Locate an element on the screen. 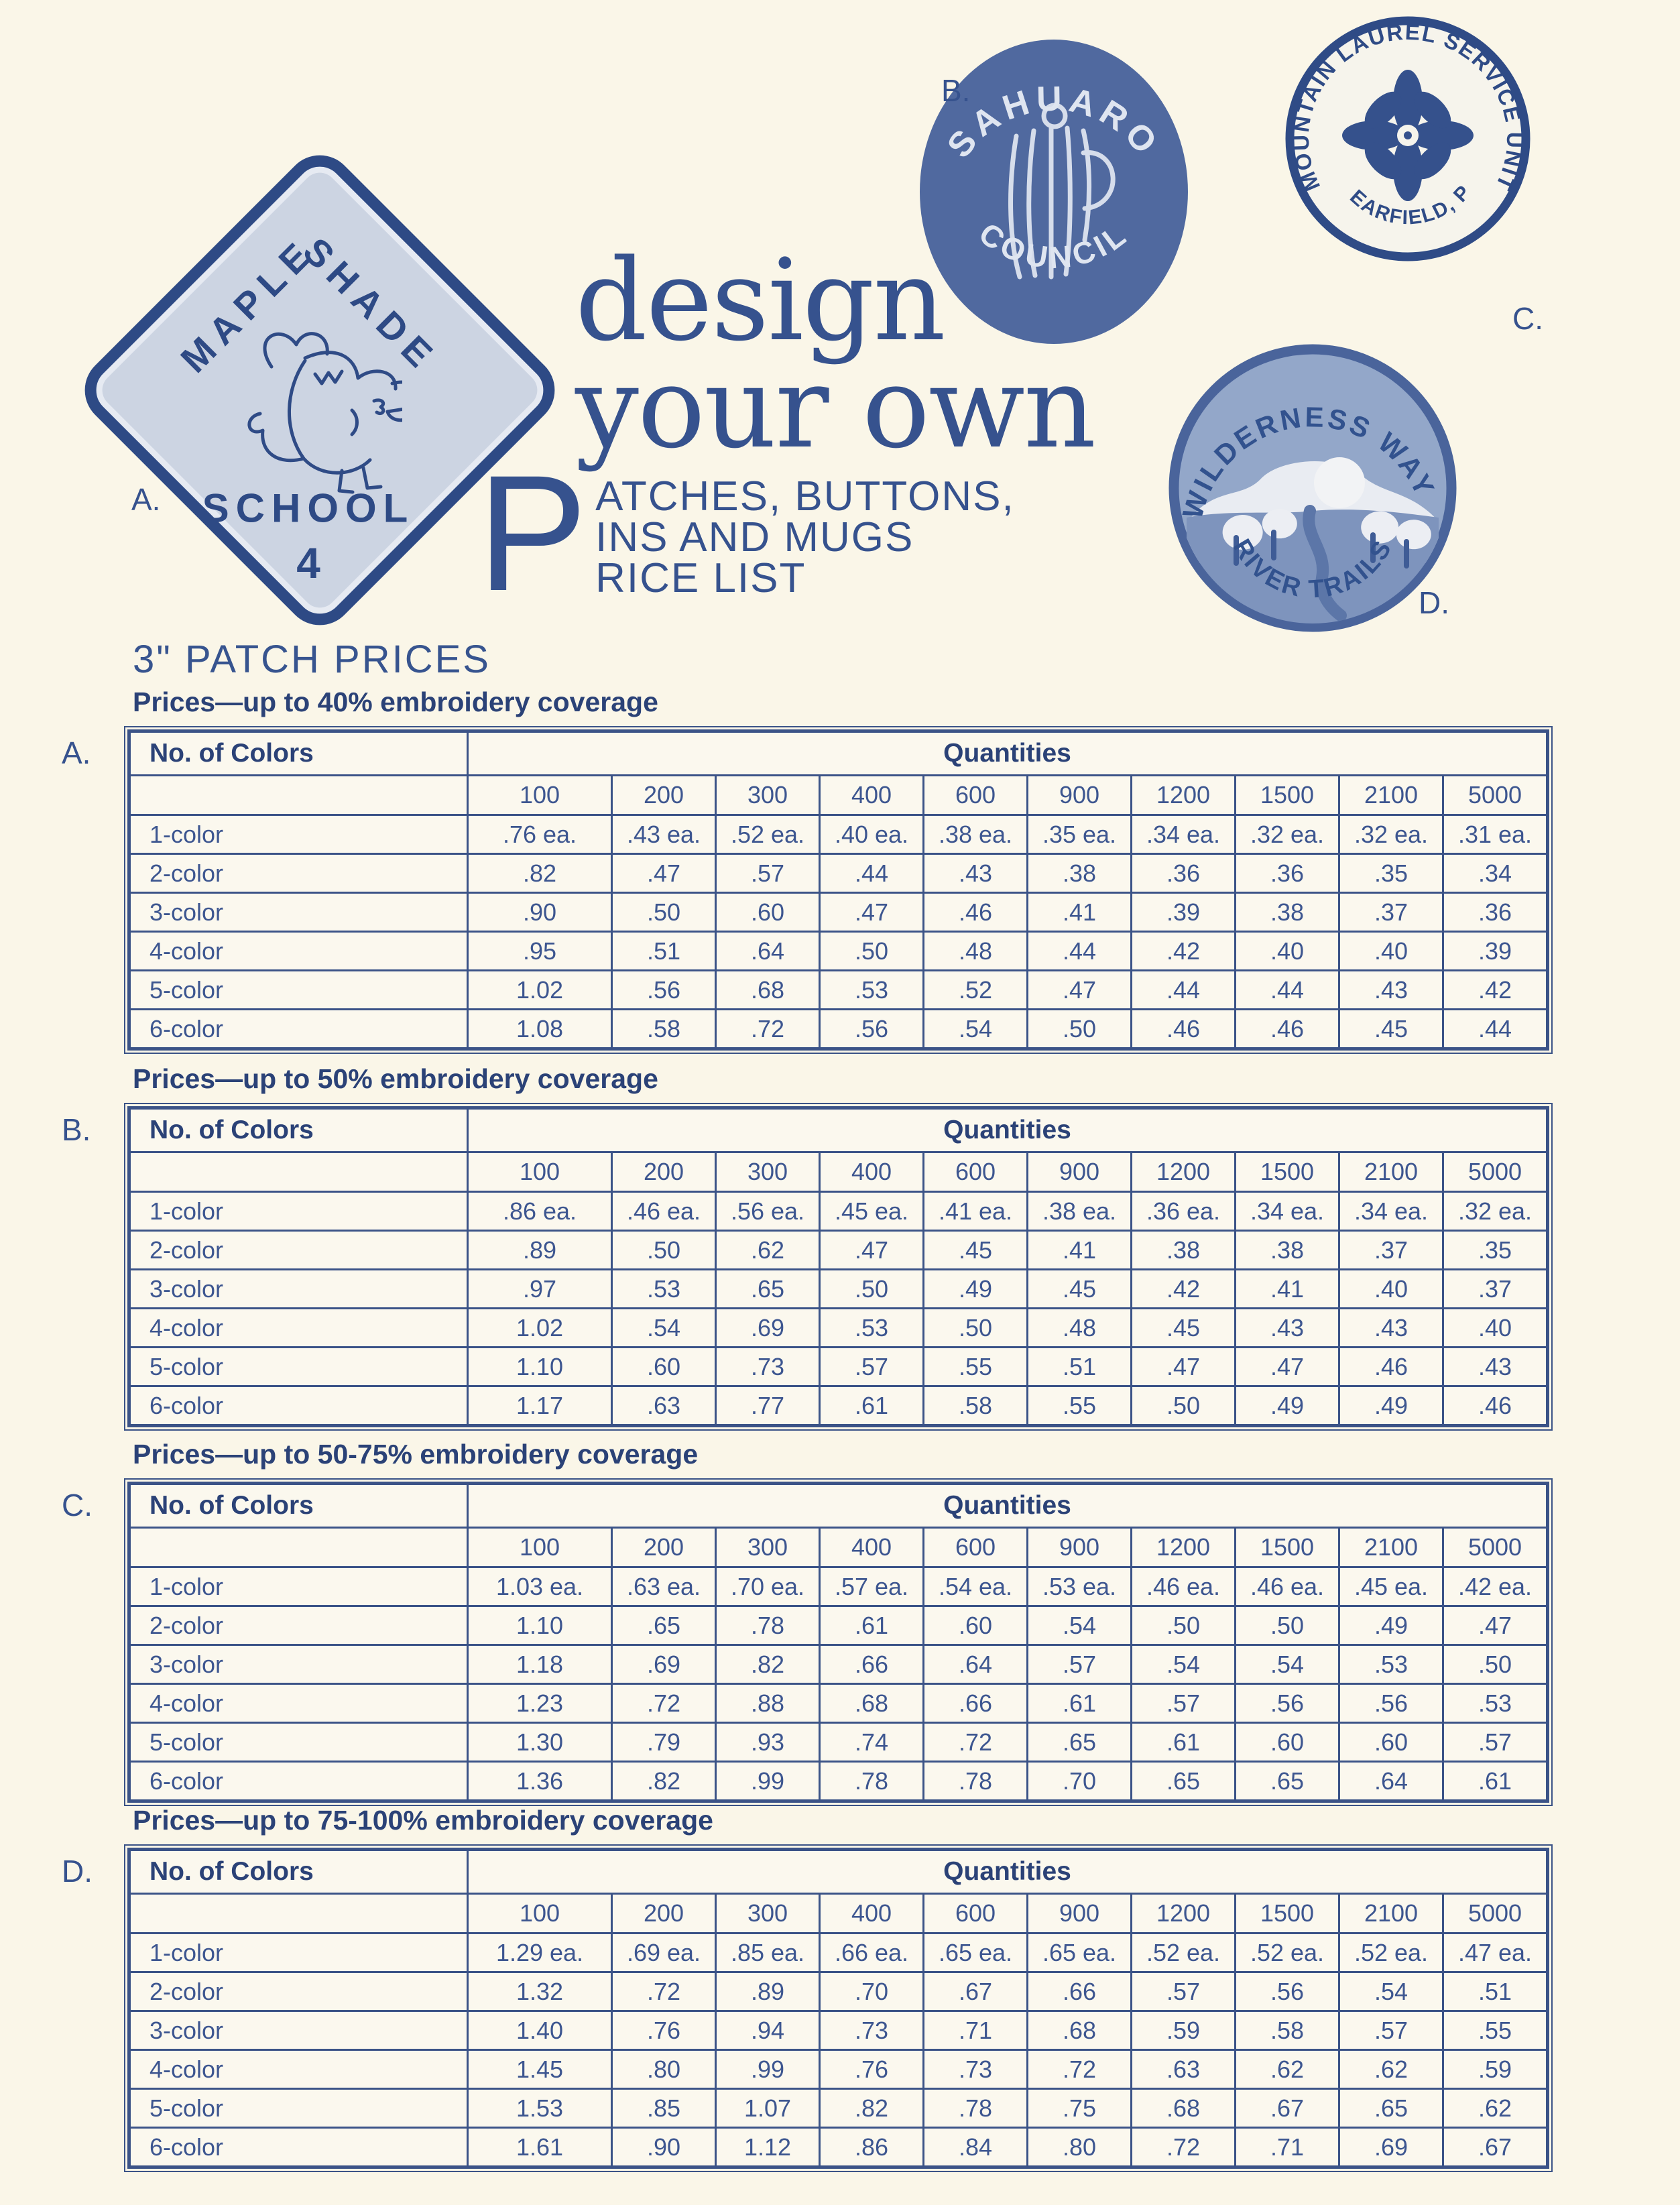 The image size is (1680, 2205). price-cell: 1.12 is located at coordinates (768, 2147).